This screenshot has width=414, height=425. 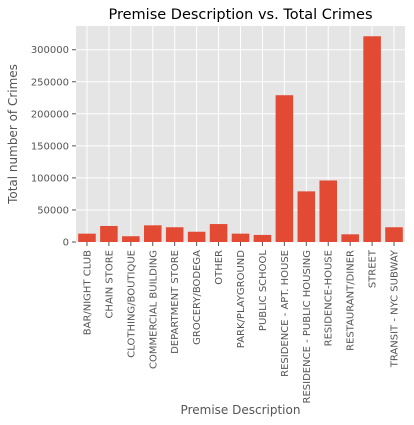 What do you see at coordinates (175, 302) in the screenshot?
I see `x-tick-label: DEPARTMENT STORE` at bounding box center [175, 302].